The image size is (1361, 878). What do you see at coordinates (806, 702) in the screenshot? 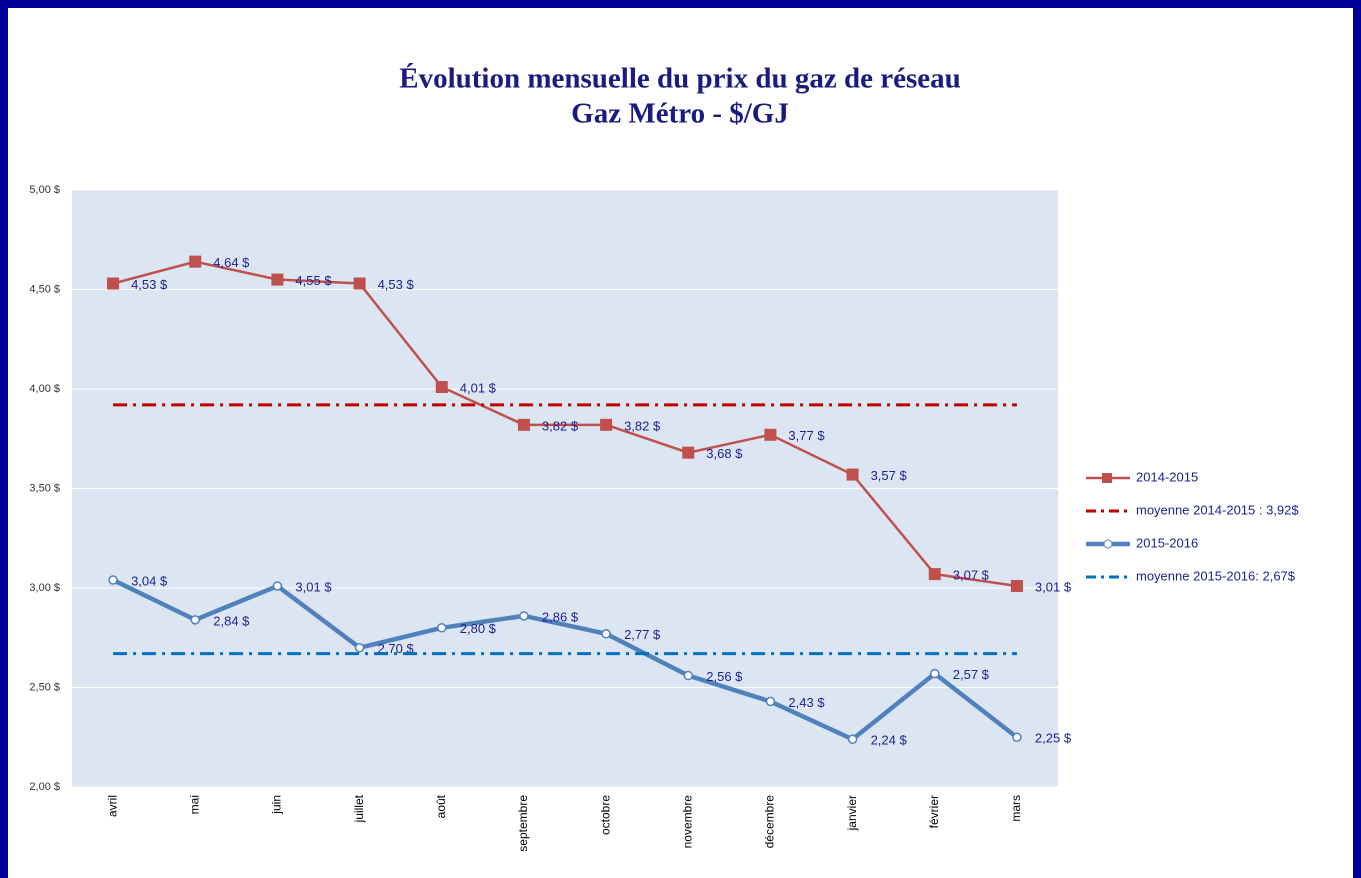
I see `data-label: 2,43 $` at bounding box center [806, 702].